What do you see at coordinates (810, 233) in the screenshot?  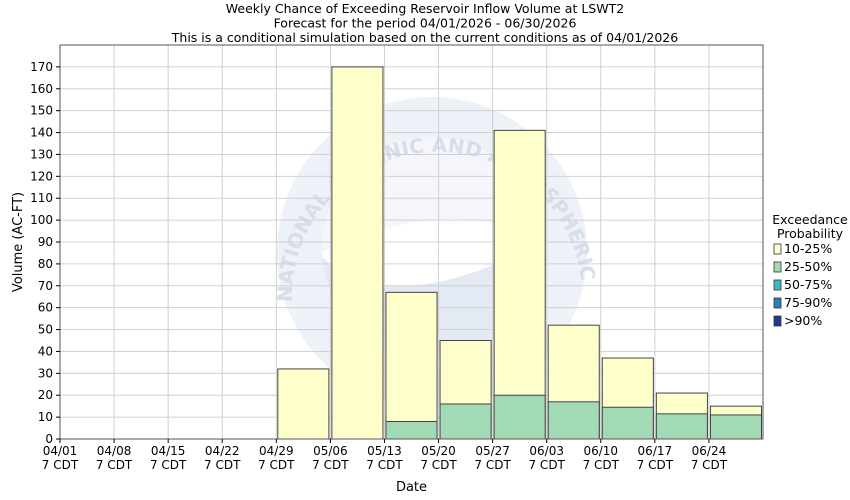 I see `legend-title-line: Probability` at bounding box center [810, 233].